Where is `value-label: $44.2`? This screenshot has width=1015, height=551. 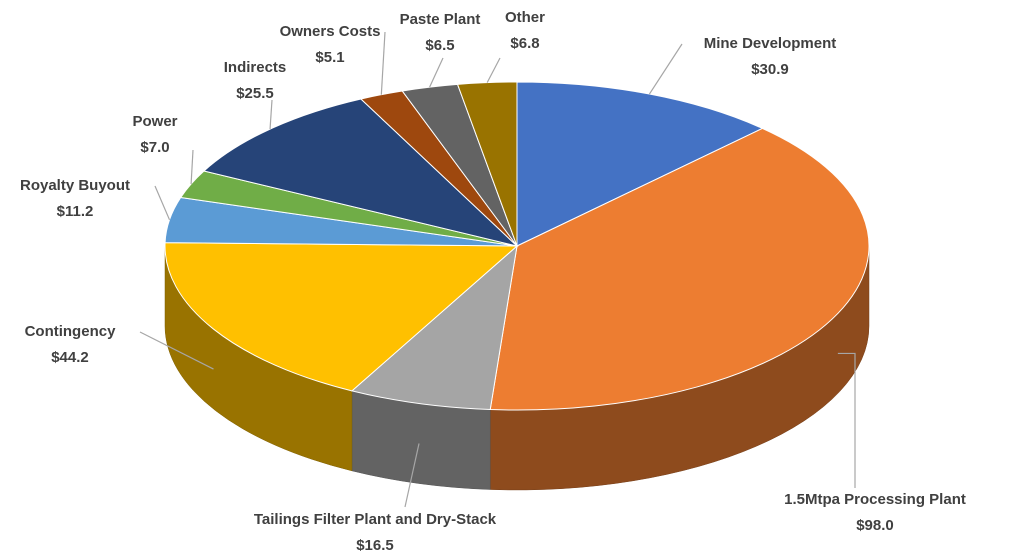
value-label: $44.2 is located at coordinates (70, 357).